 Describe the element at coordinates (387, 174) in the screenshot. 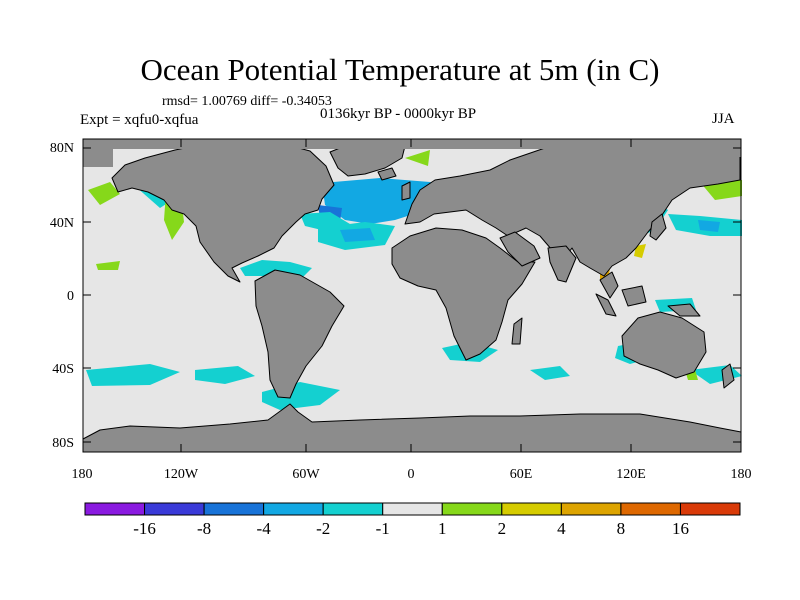

I see `iceland` at that location.